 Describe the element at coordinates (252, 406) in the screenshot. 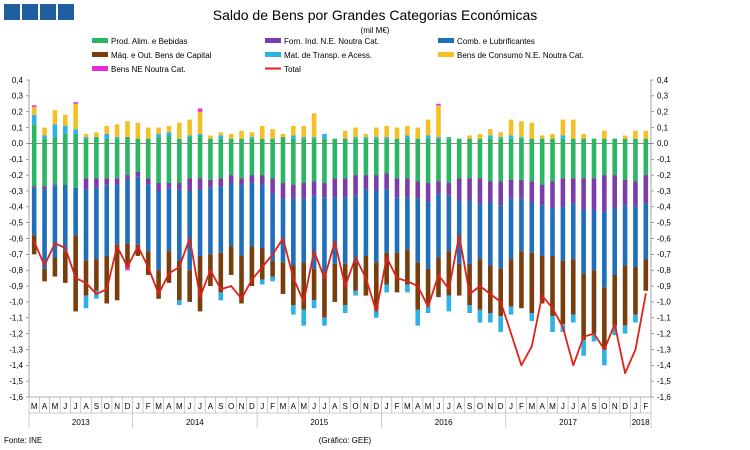

I see `x-tick-label: D` at that location.